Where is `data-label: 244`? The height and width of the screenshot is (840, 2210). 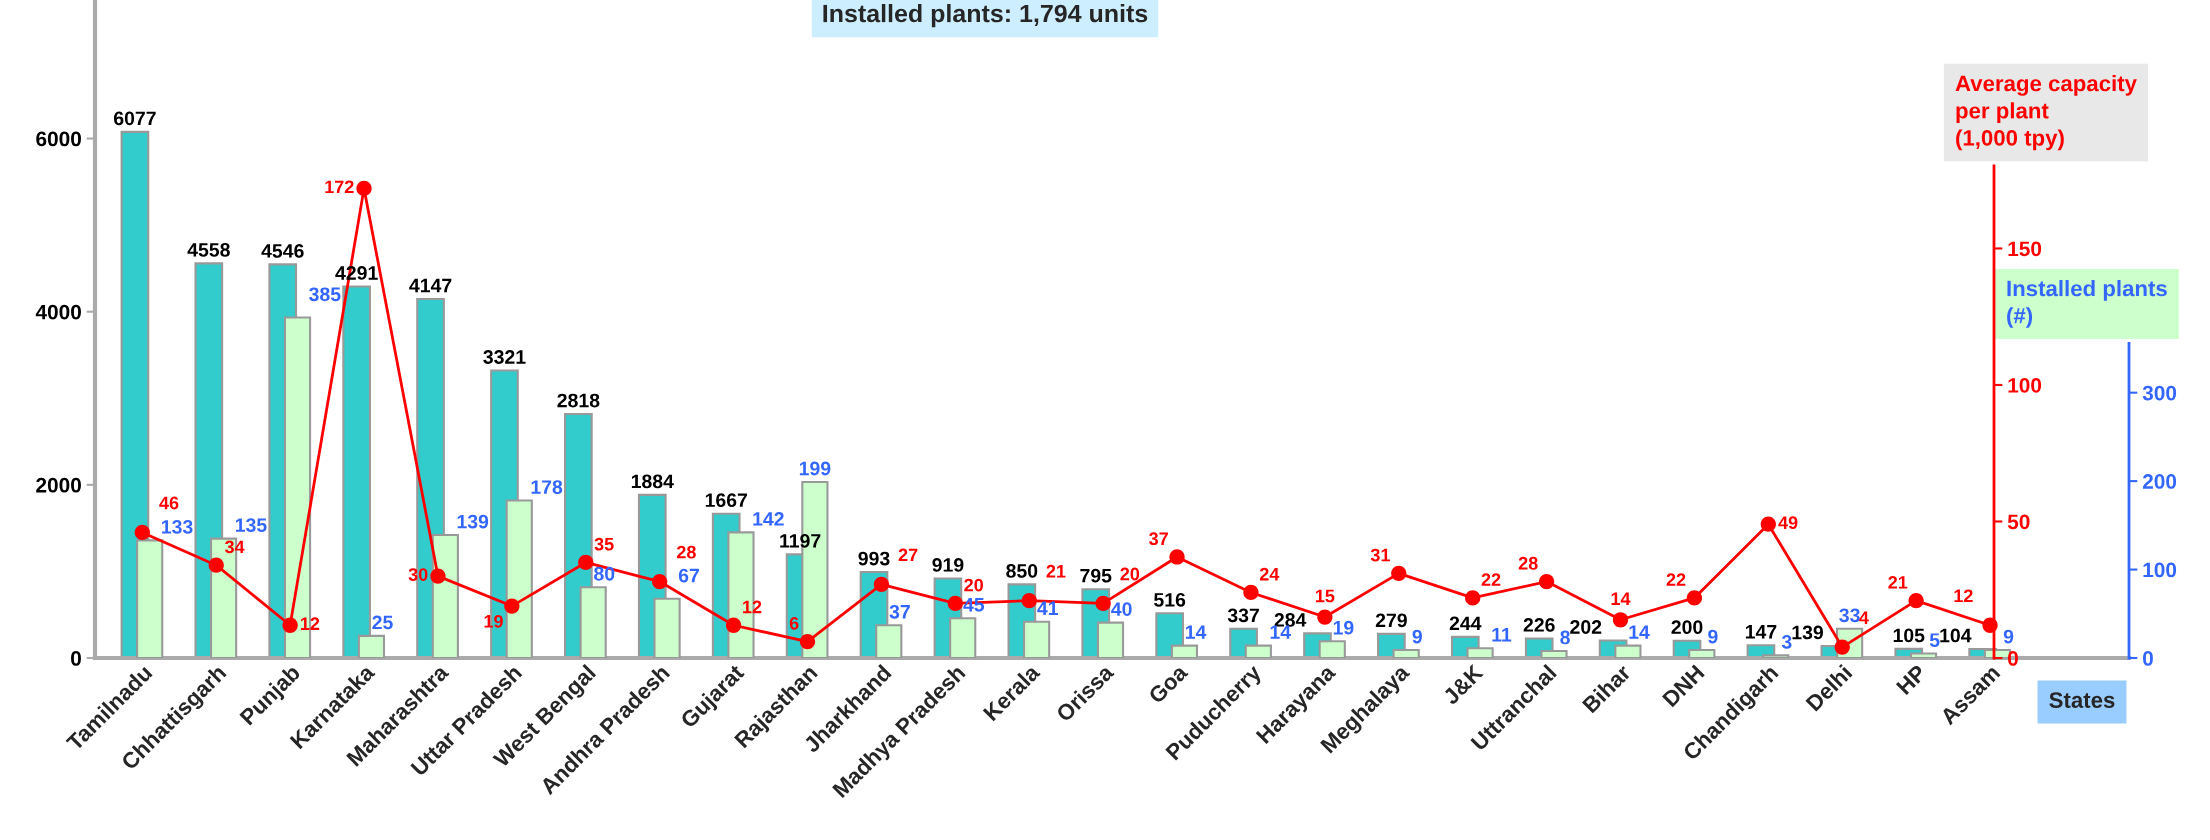 data-label: 244 is located at coordinates (1465, 623).